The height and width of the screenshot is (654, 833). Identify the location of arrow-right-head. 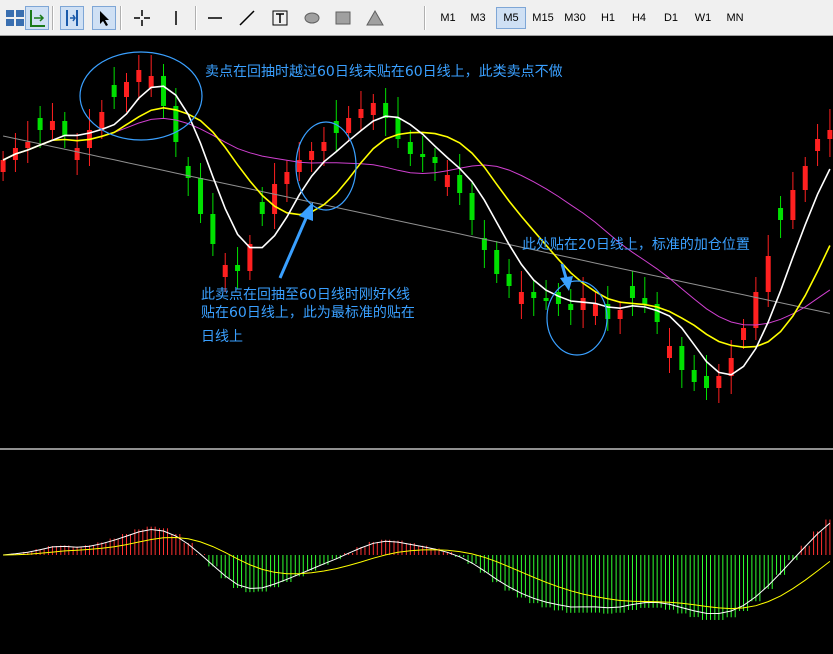
(566, 283).